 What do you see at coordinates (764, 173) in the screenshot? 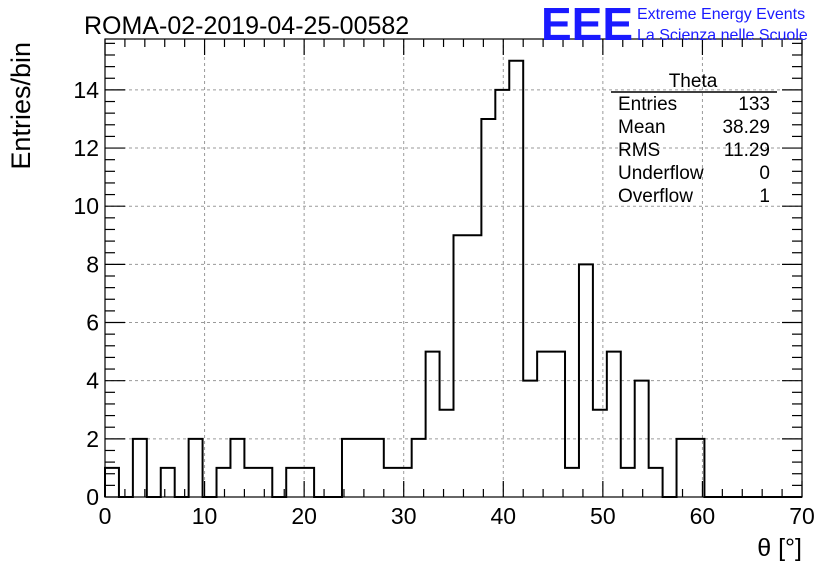
I see `stats-value-underflow: 0` at bounding box center [764, 173].